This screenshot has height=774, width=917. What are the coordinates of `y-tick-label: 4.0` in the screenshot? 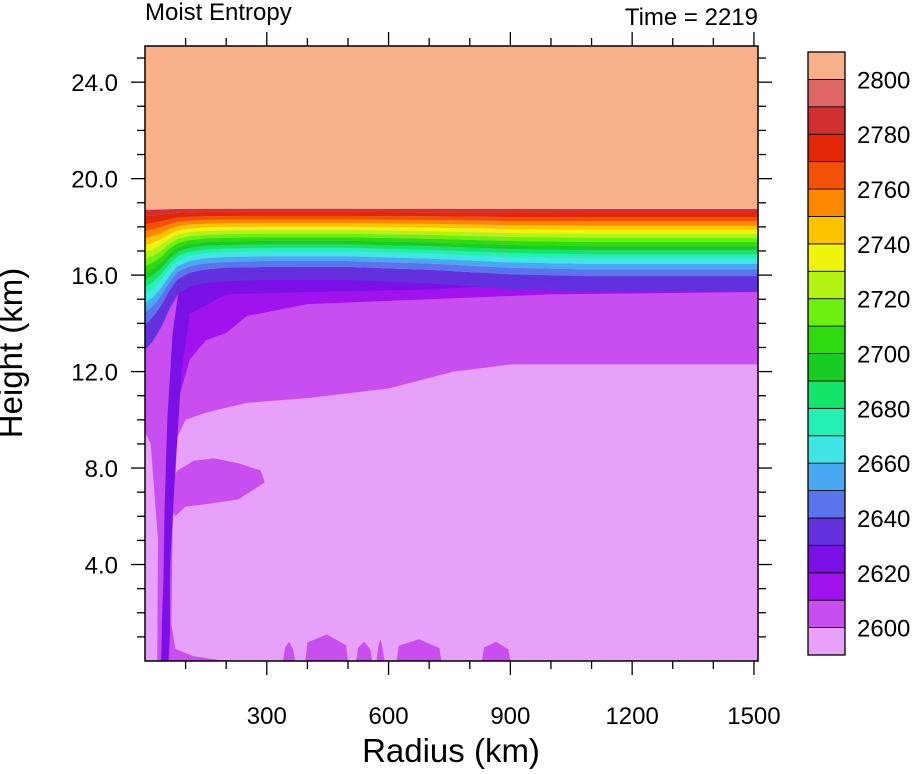 It's located at (101, 566).